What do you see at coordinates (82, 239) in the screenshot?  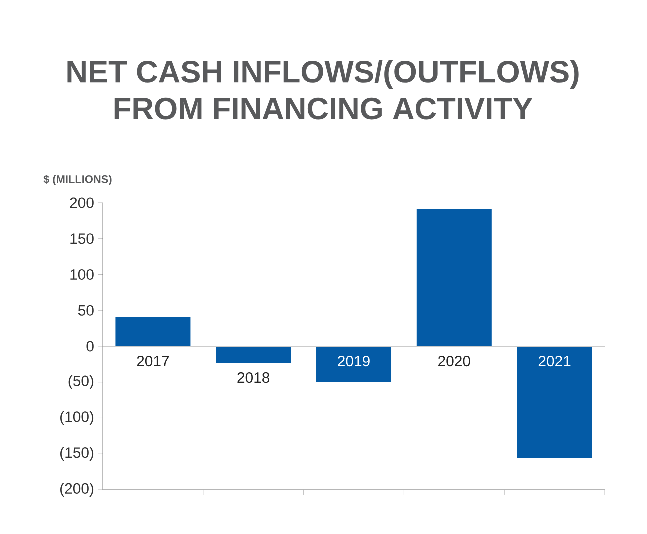 I see `y-tick-label: 150` at bounding box center [82, 239].